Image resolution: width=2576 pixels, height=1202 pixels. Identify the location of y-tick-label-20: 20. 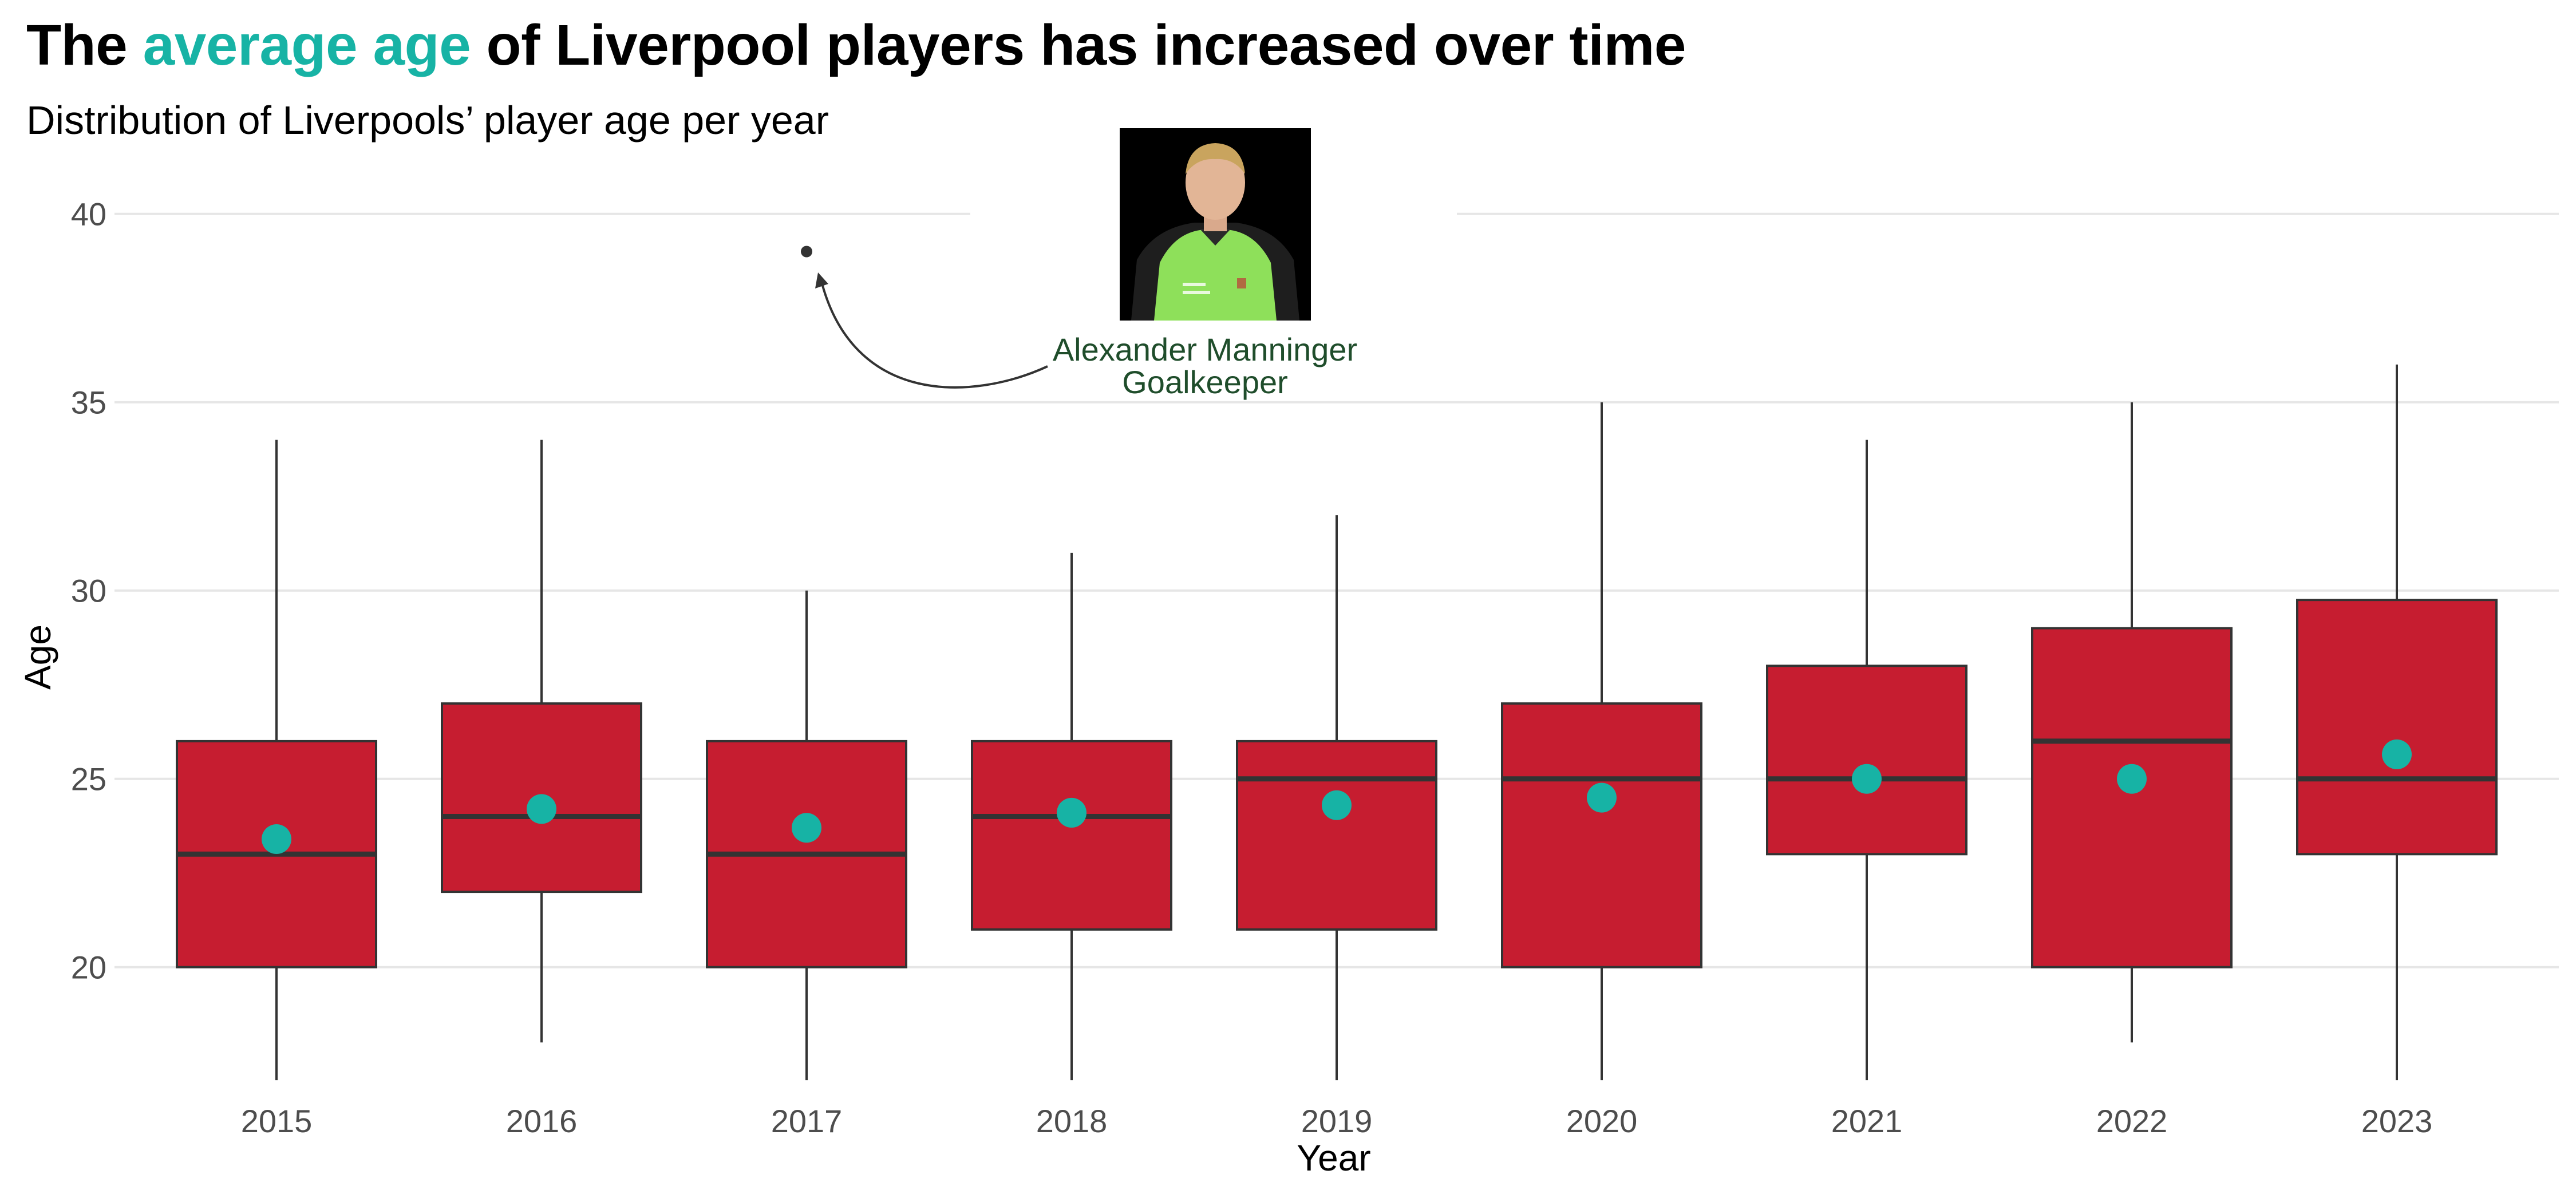
(88, 968).